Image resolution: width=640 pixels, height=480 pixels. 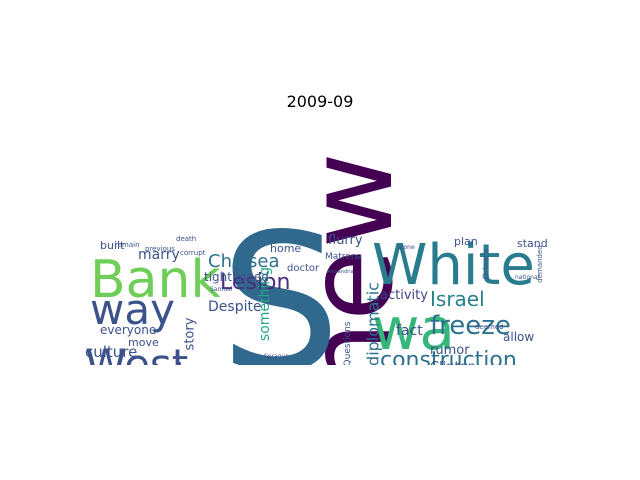 I want to click on word-clinton: Clinton, so click(x=453, y=362).